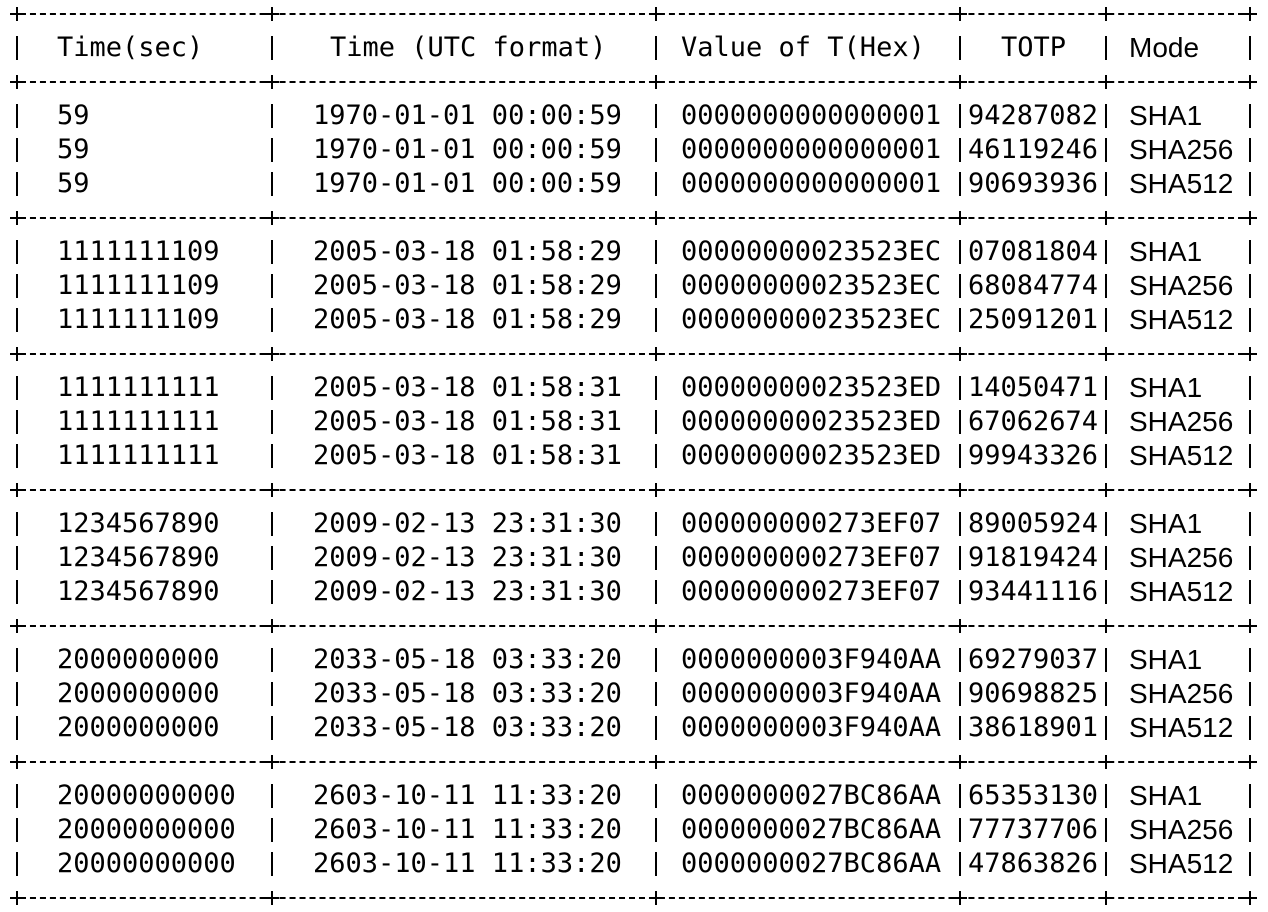 This screenshot has height=912, width=1268. What do you see at coordinates (811, 829) in the screenshot?
I see `cell-value-t: 0000000027BC86AA` at bounding box center [811, 829].